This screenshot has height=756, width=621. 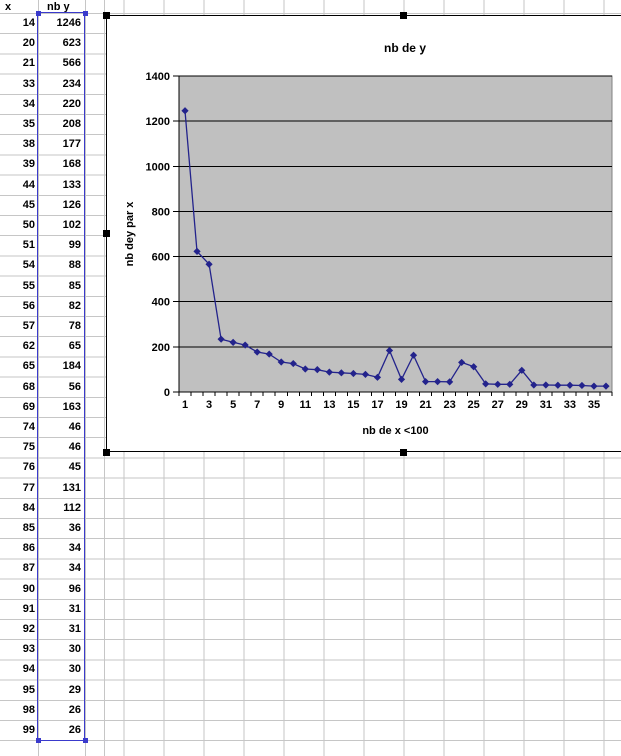 What do you see at coordinates (28, 528) in the screenshot?
I see `cell-x-value: 85` at bounding box center [28, 528].